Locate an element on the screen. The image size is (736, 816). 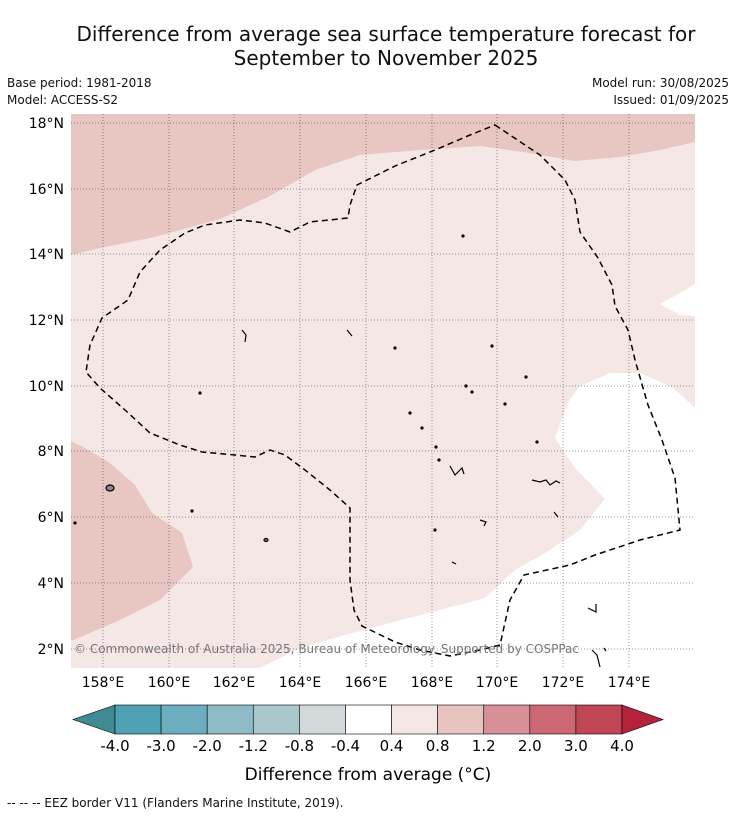
lat-label: 2°N is located at coordinates (51, 650).